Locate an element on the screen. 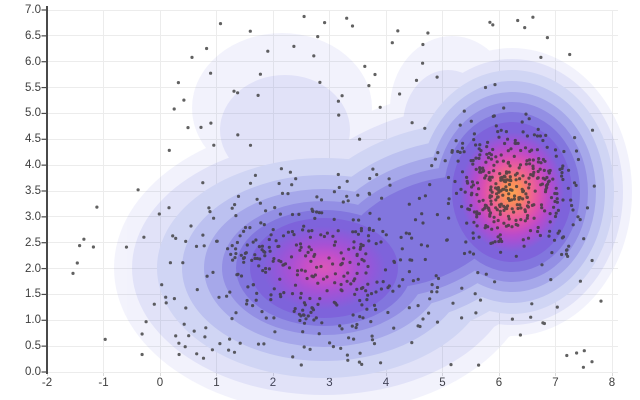 The width and height of the screenshot is (640, 400). x-tick-label: 2 is located at coordinates (273, 383).